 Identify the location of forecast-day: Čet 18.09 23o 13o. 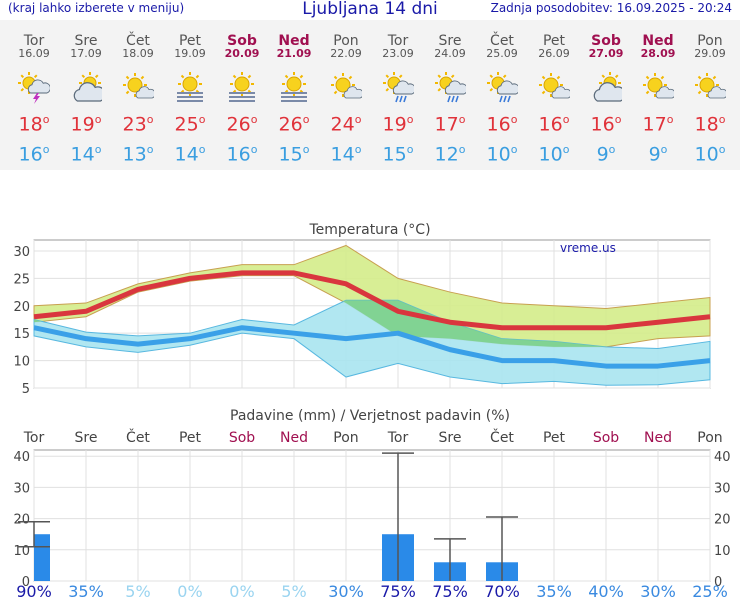
(138, 92).